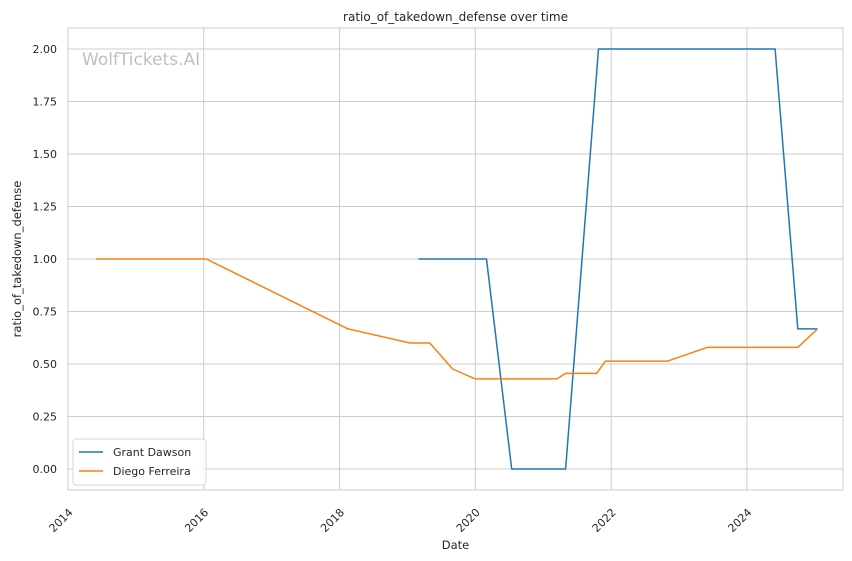 This screenshot has height=561, width=852. I want to click on chart-title: ratio_of_takedown_defense over time, so click(455, 17).